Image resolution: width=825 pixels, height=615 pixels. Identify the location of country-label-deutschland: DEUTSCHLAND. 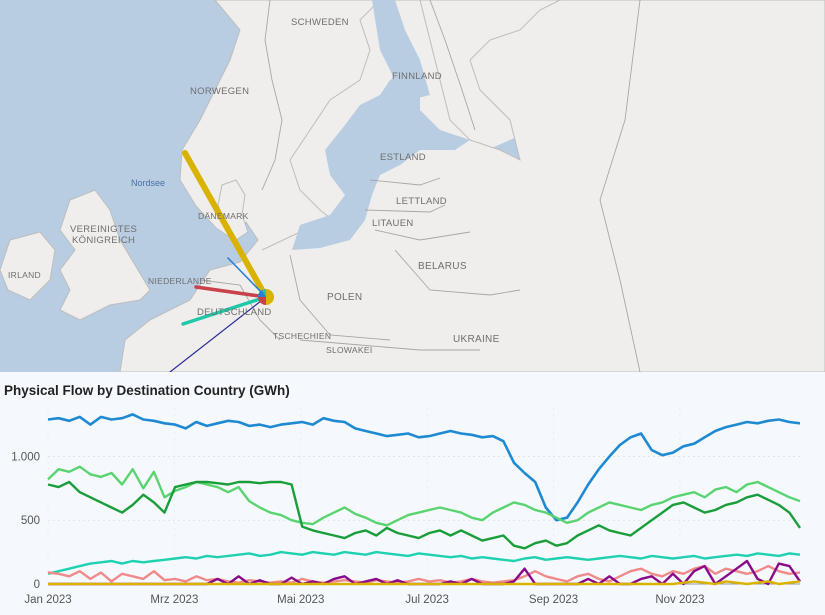
(234, 312).